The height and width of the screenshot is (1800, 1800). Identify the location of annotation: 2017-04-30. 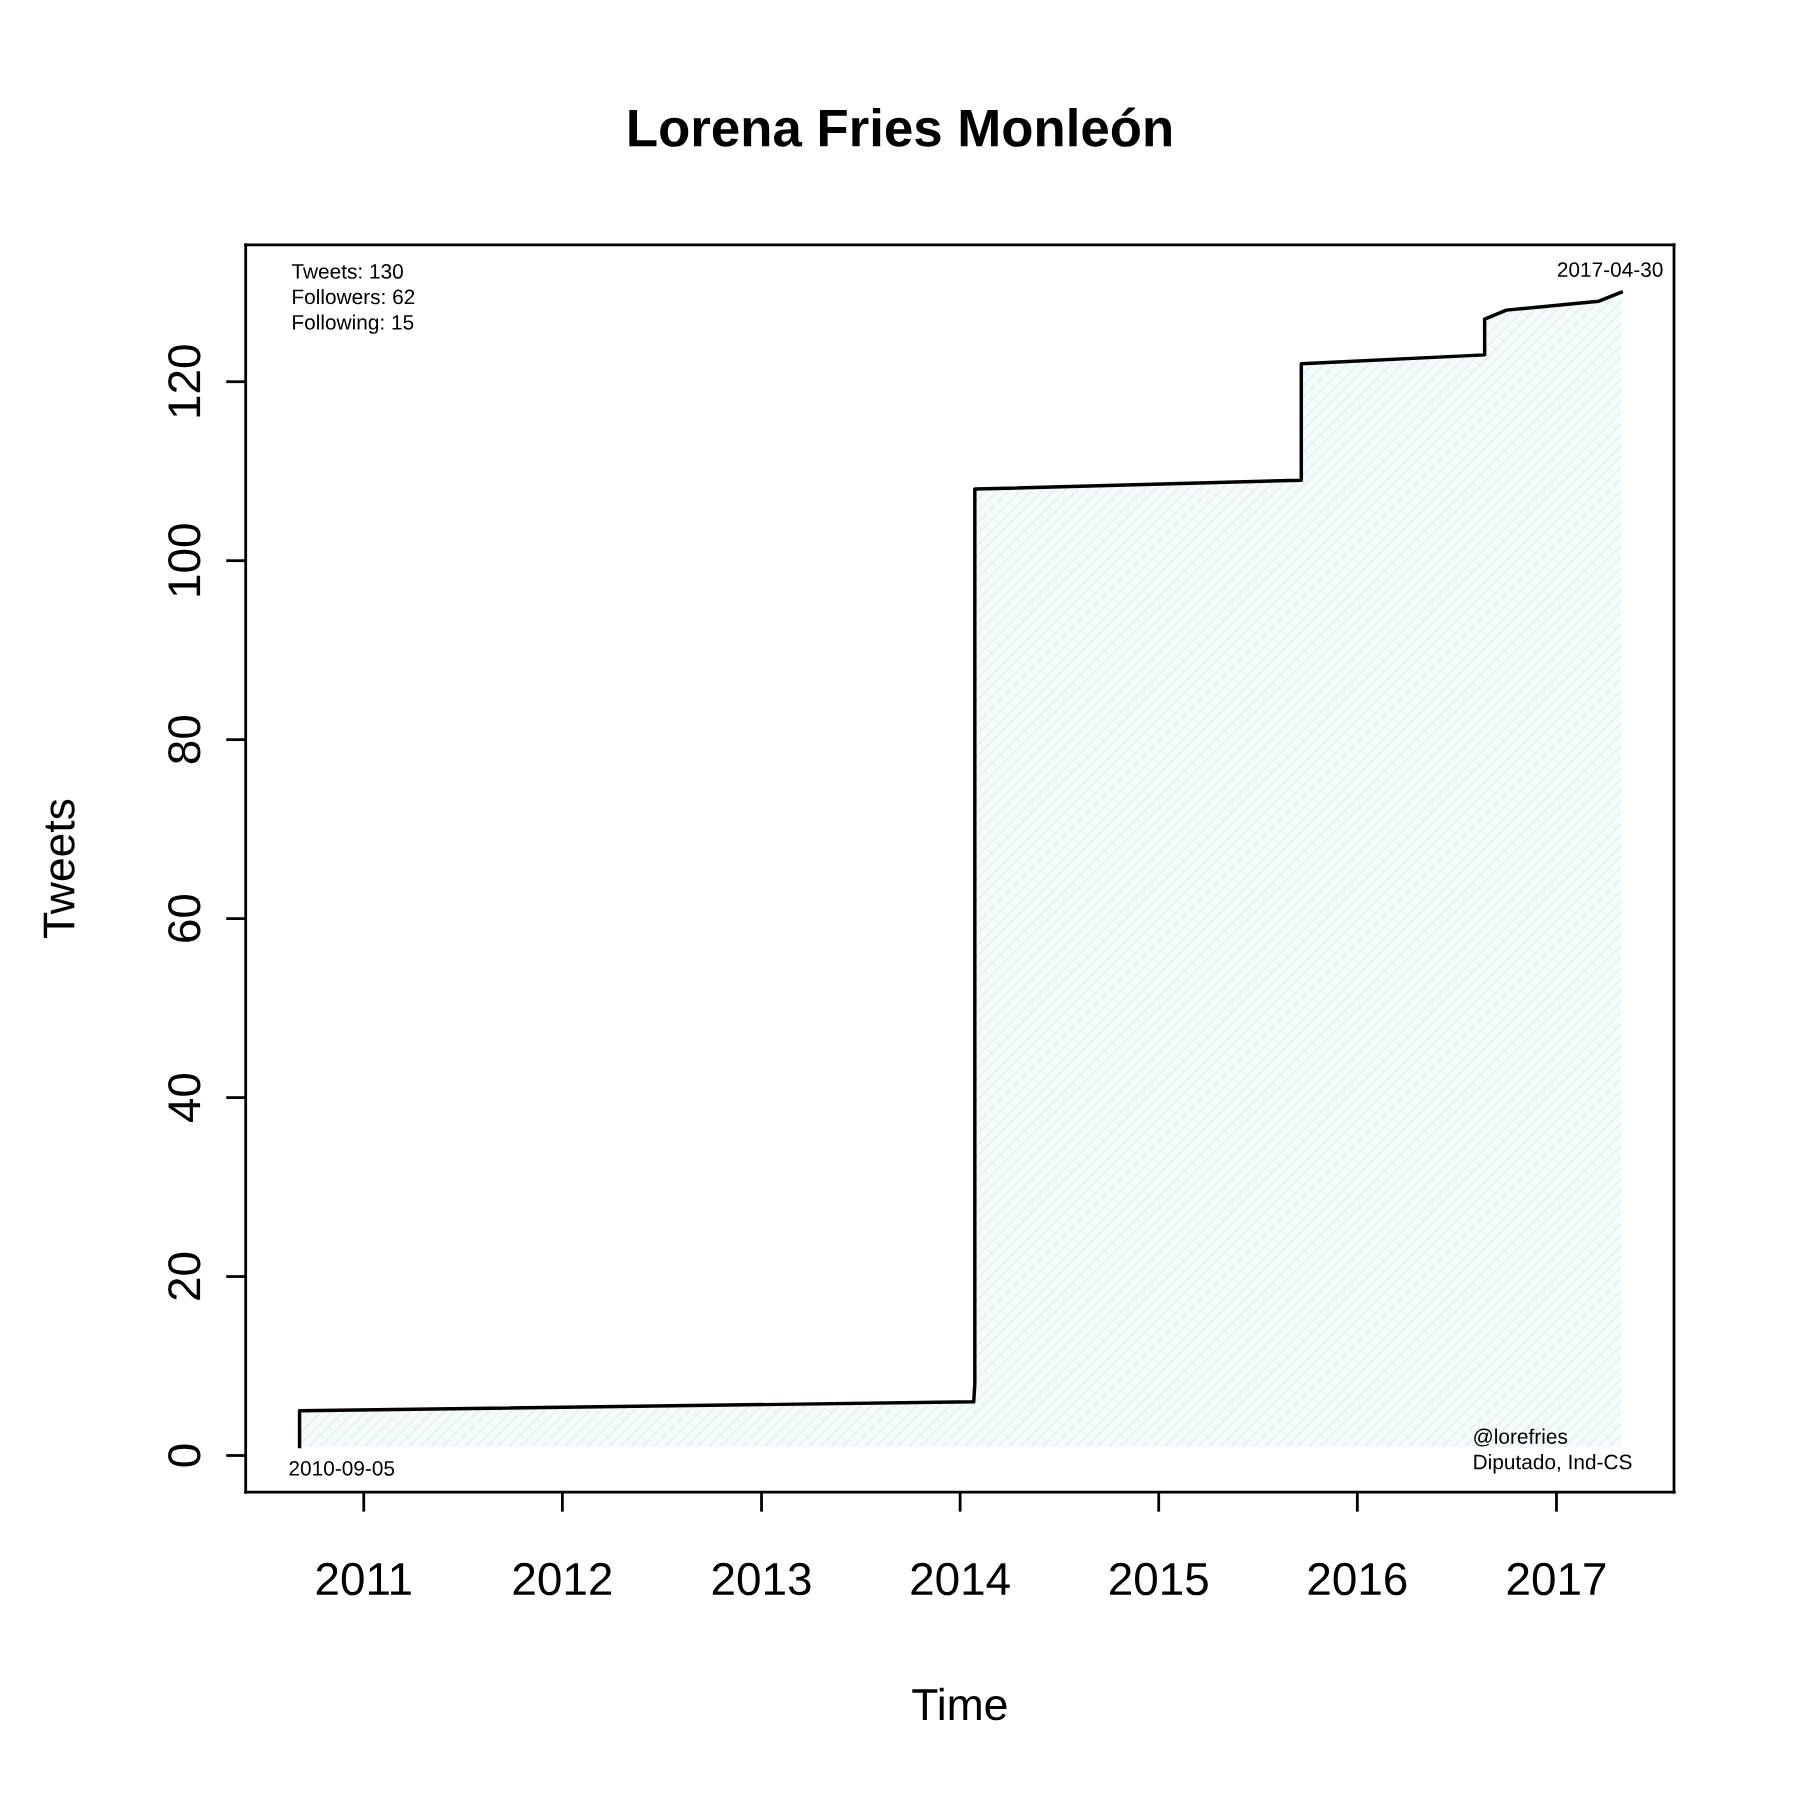
(1610, 269).